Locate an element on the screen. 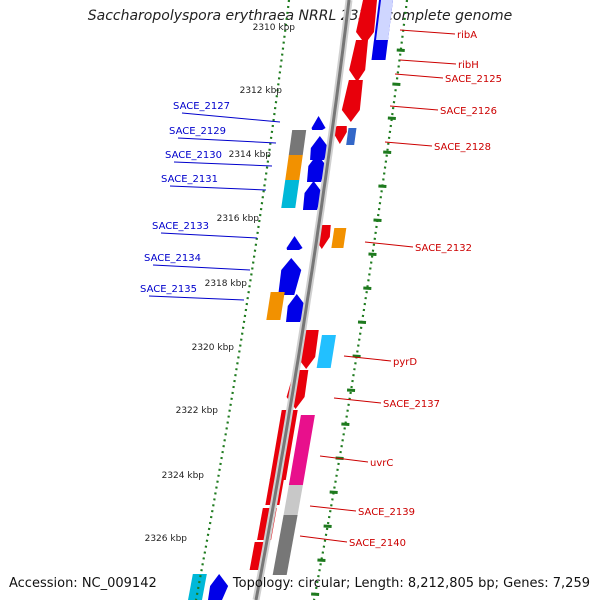 The image size is (600, 600). gene-block-sace2132b is located at coordinates (339, 238).